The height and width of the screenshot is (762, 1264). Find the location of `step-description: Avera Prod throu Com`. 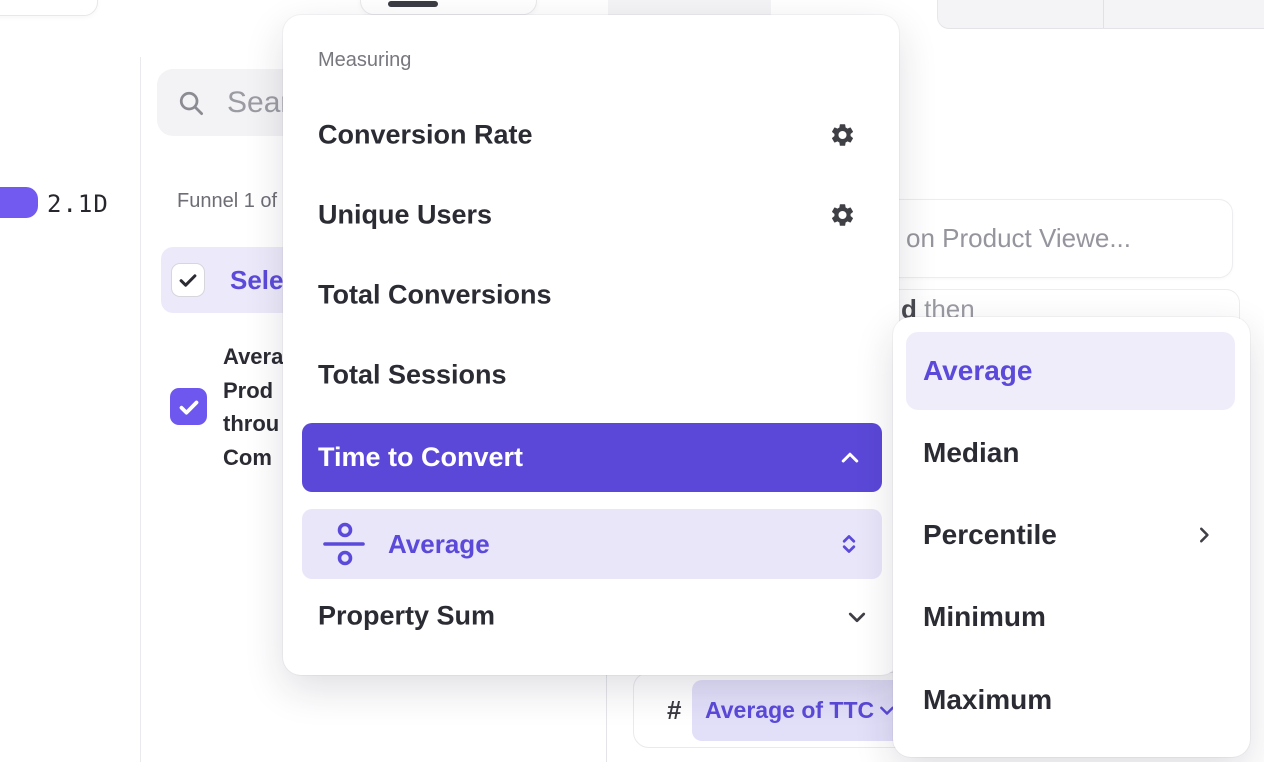

step-description: Avera Prod throu Com is located at coordinates (258, 407).